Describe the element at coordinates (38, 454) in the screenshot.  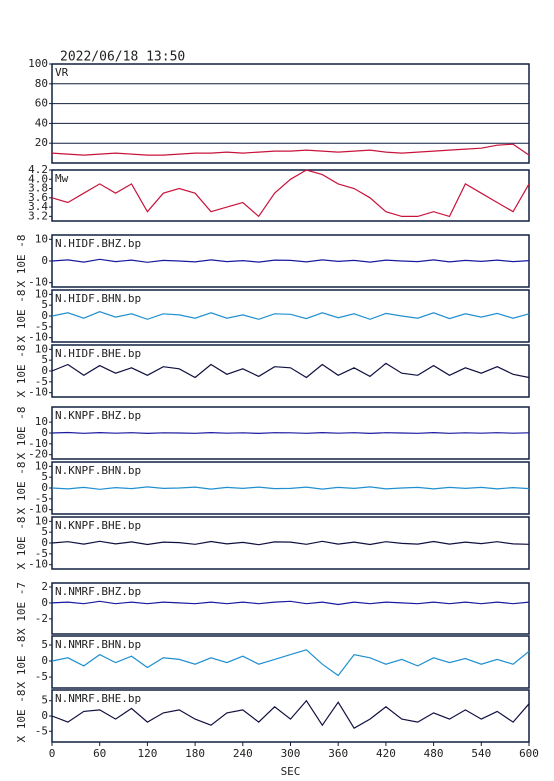
I see `y-tick-label: -20` at that location.